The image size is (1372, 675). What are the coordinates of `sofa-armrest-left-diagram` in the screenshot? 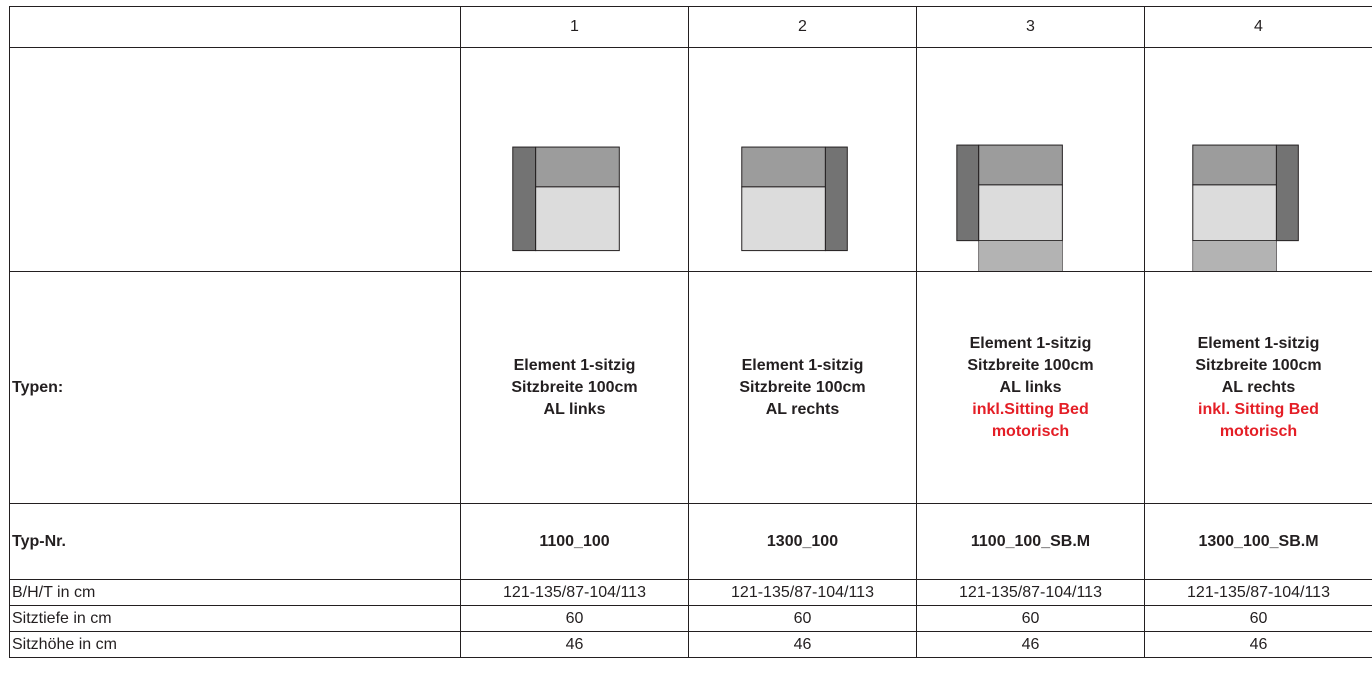 It's located at (566, 199).